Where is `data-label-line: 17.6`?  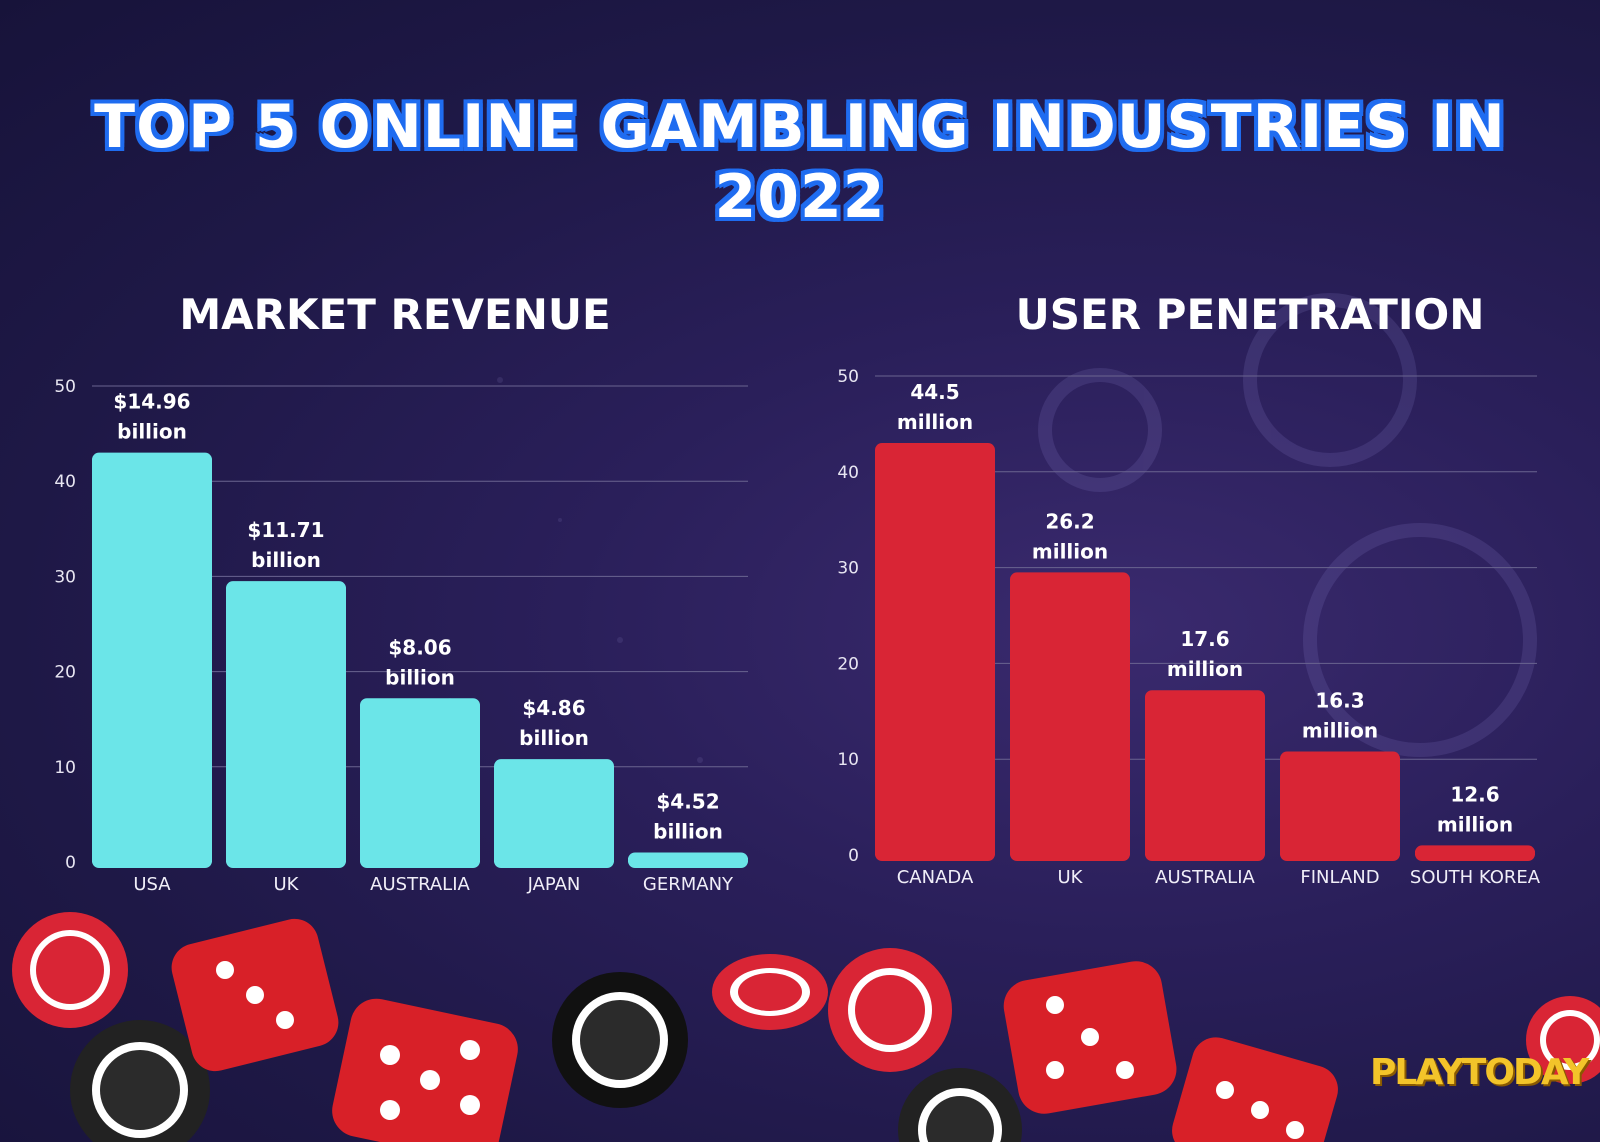 data-label-line: 17.6 is located at coordinates (1204, 639).